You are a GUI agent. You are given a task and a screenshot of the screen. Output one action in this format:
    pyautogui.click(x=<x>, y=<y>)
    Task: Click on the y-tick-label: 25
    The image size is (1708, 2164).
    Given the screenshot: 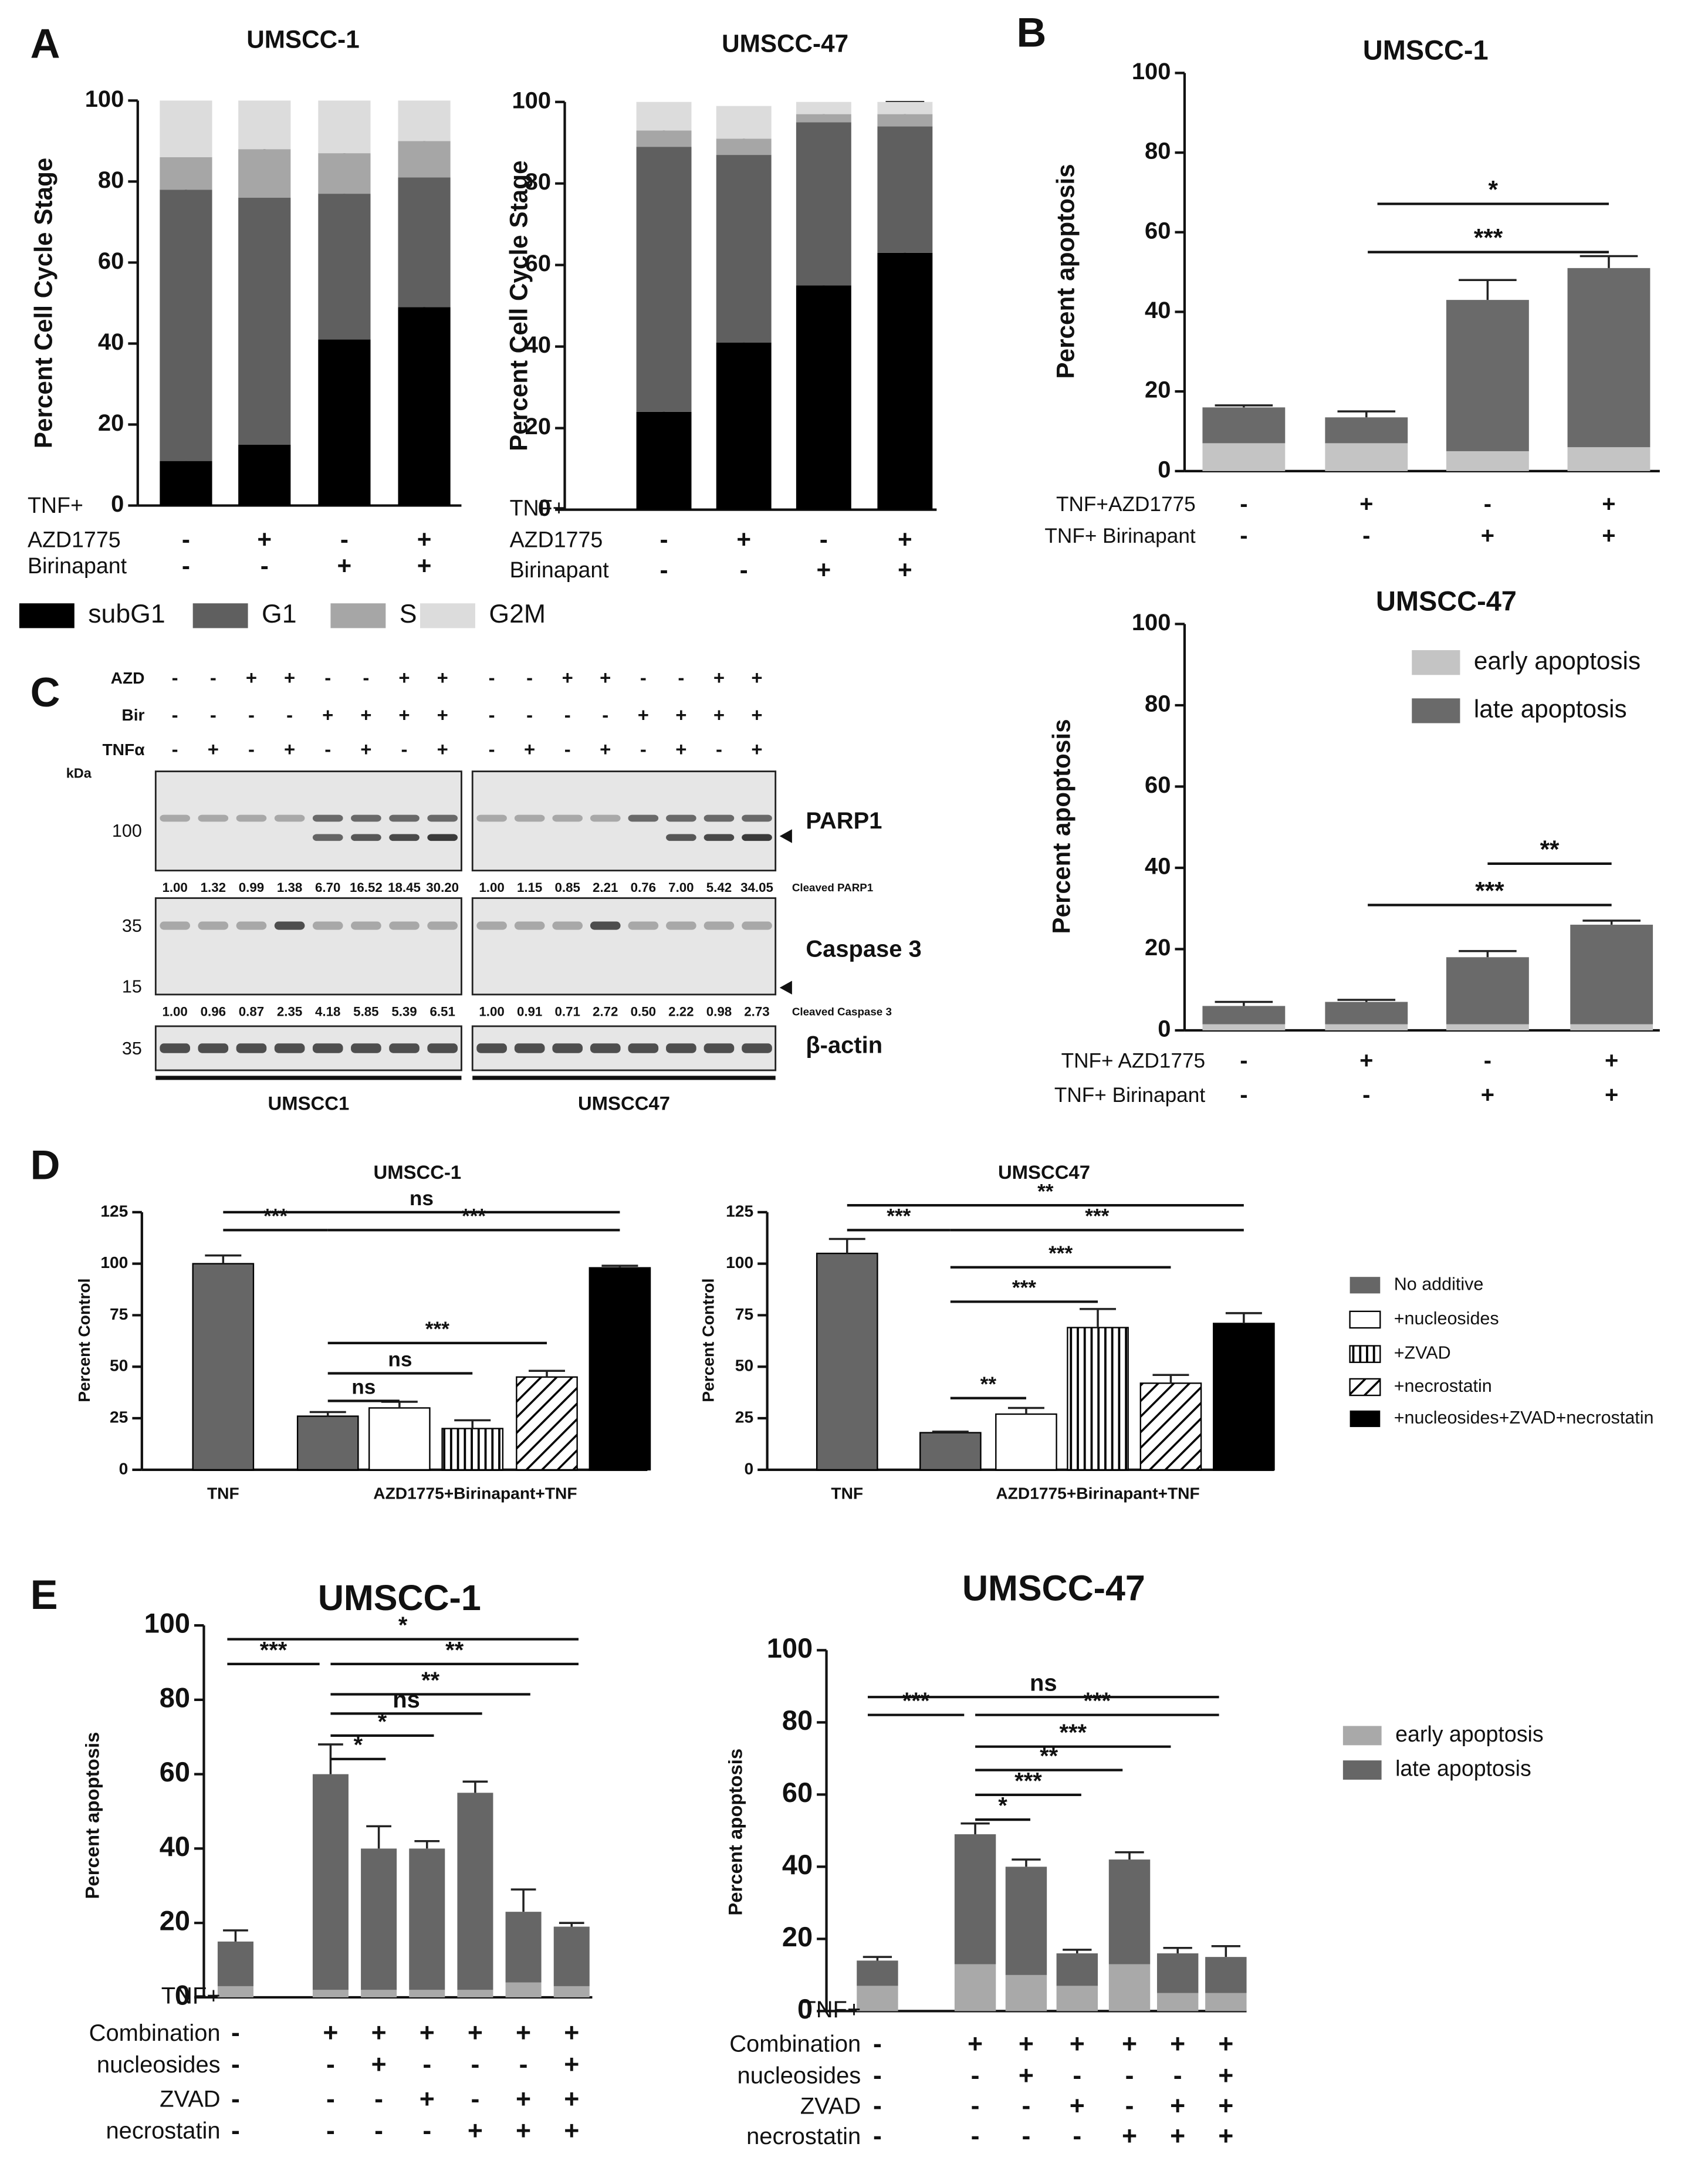 What is the action you would take?
    pyautogui.click(x=119, y=1417)
    